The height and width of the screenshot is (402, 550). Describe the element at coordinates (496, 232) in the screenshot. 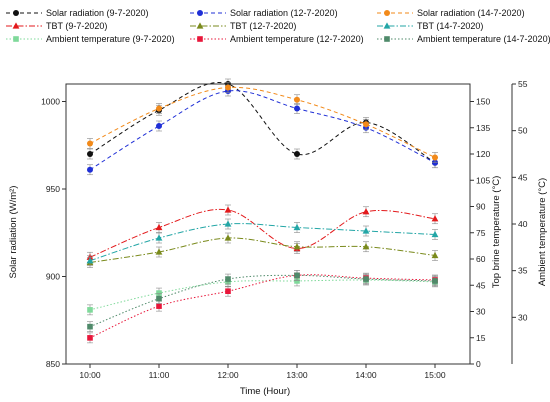

I see `y-axis-right1-title: Top brine temperature (°C)` at that location.